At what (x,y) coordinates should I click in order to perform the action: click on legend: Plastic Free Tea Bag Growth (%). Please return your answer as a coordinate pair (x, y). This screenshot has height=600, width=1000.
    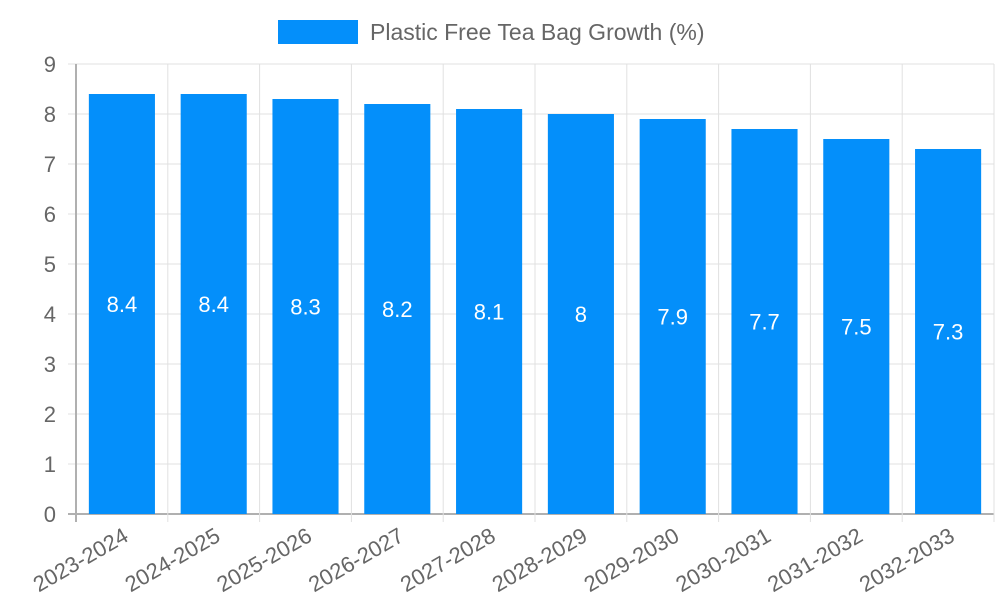
    Looking at the image, I should click on (491, 32).